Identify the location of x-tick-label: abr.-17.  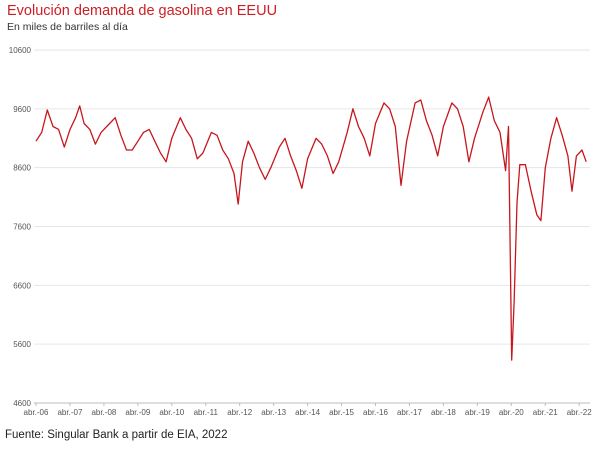
(409, 412).